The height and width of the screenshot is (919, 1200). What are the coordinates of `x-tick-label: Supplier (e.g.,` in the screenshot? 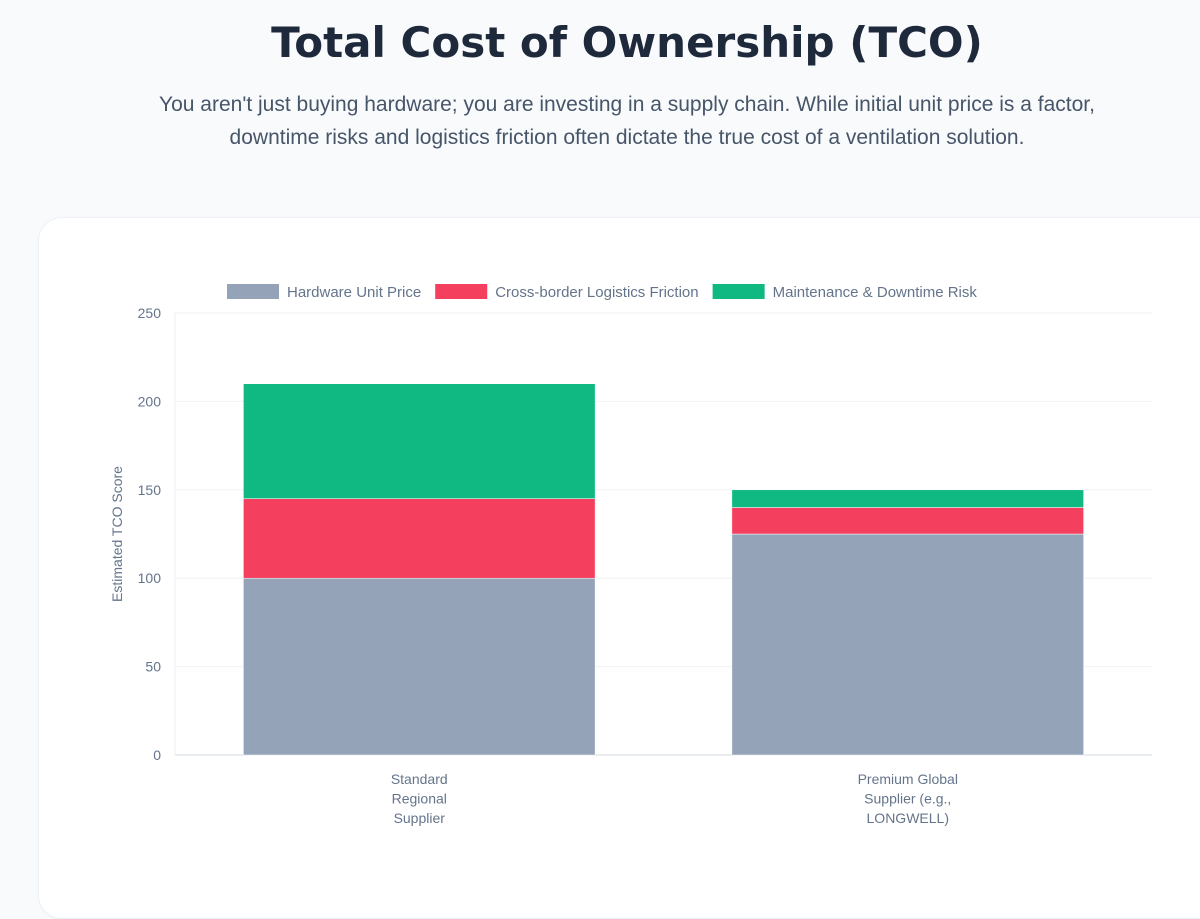 It's located at (907, 799).